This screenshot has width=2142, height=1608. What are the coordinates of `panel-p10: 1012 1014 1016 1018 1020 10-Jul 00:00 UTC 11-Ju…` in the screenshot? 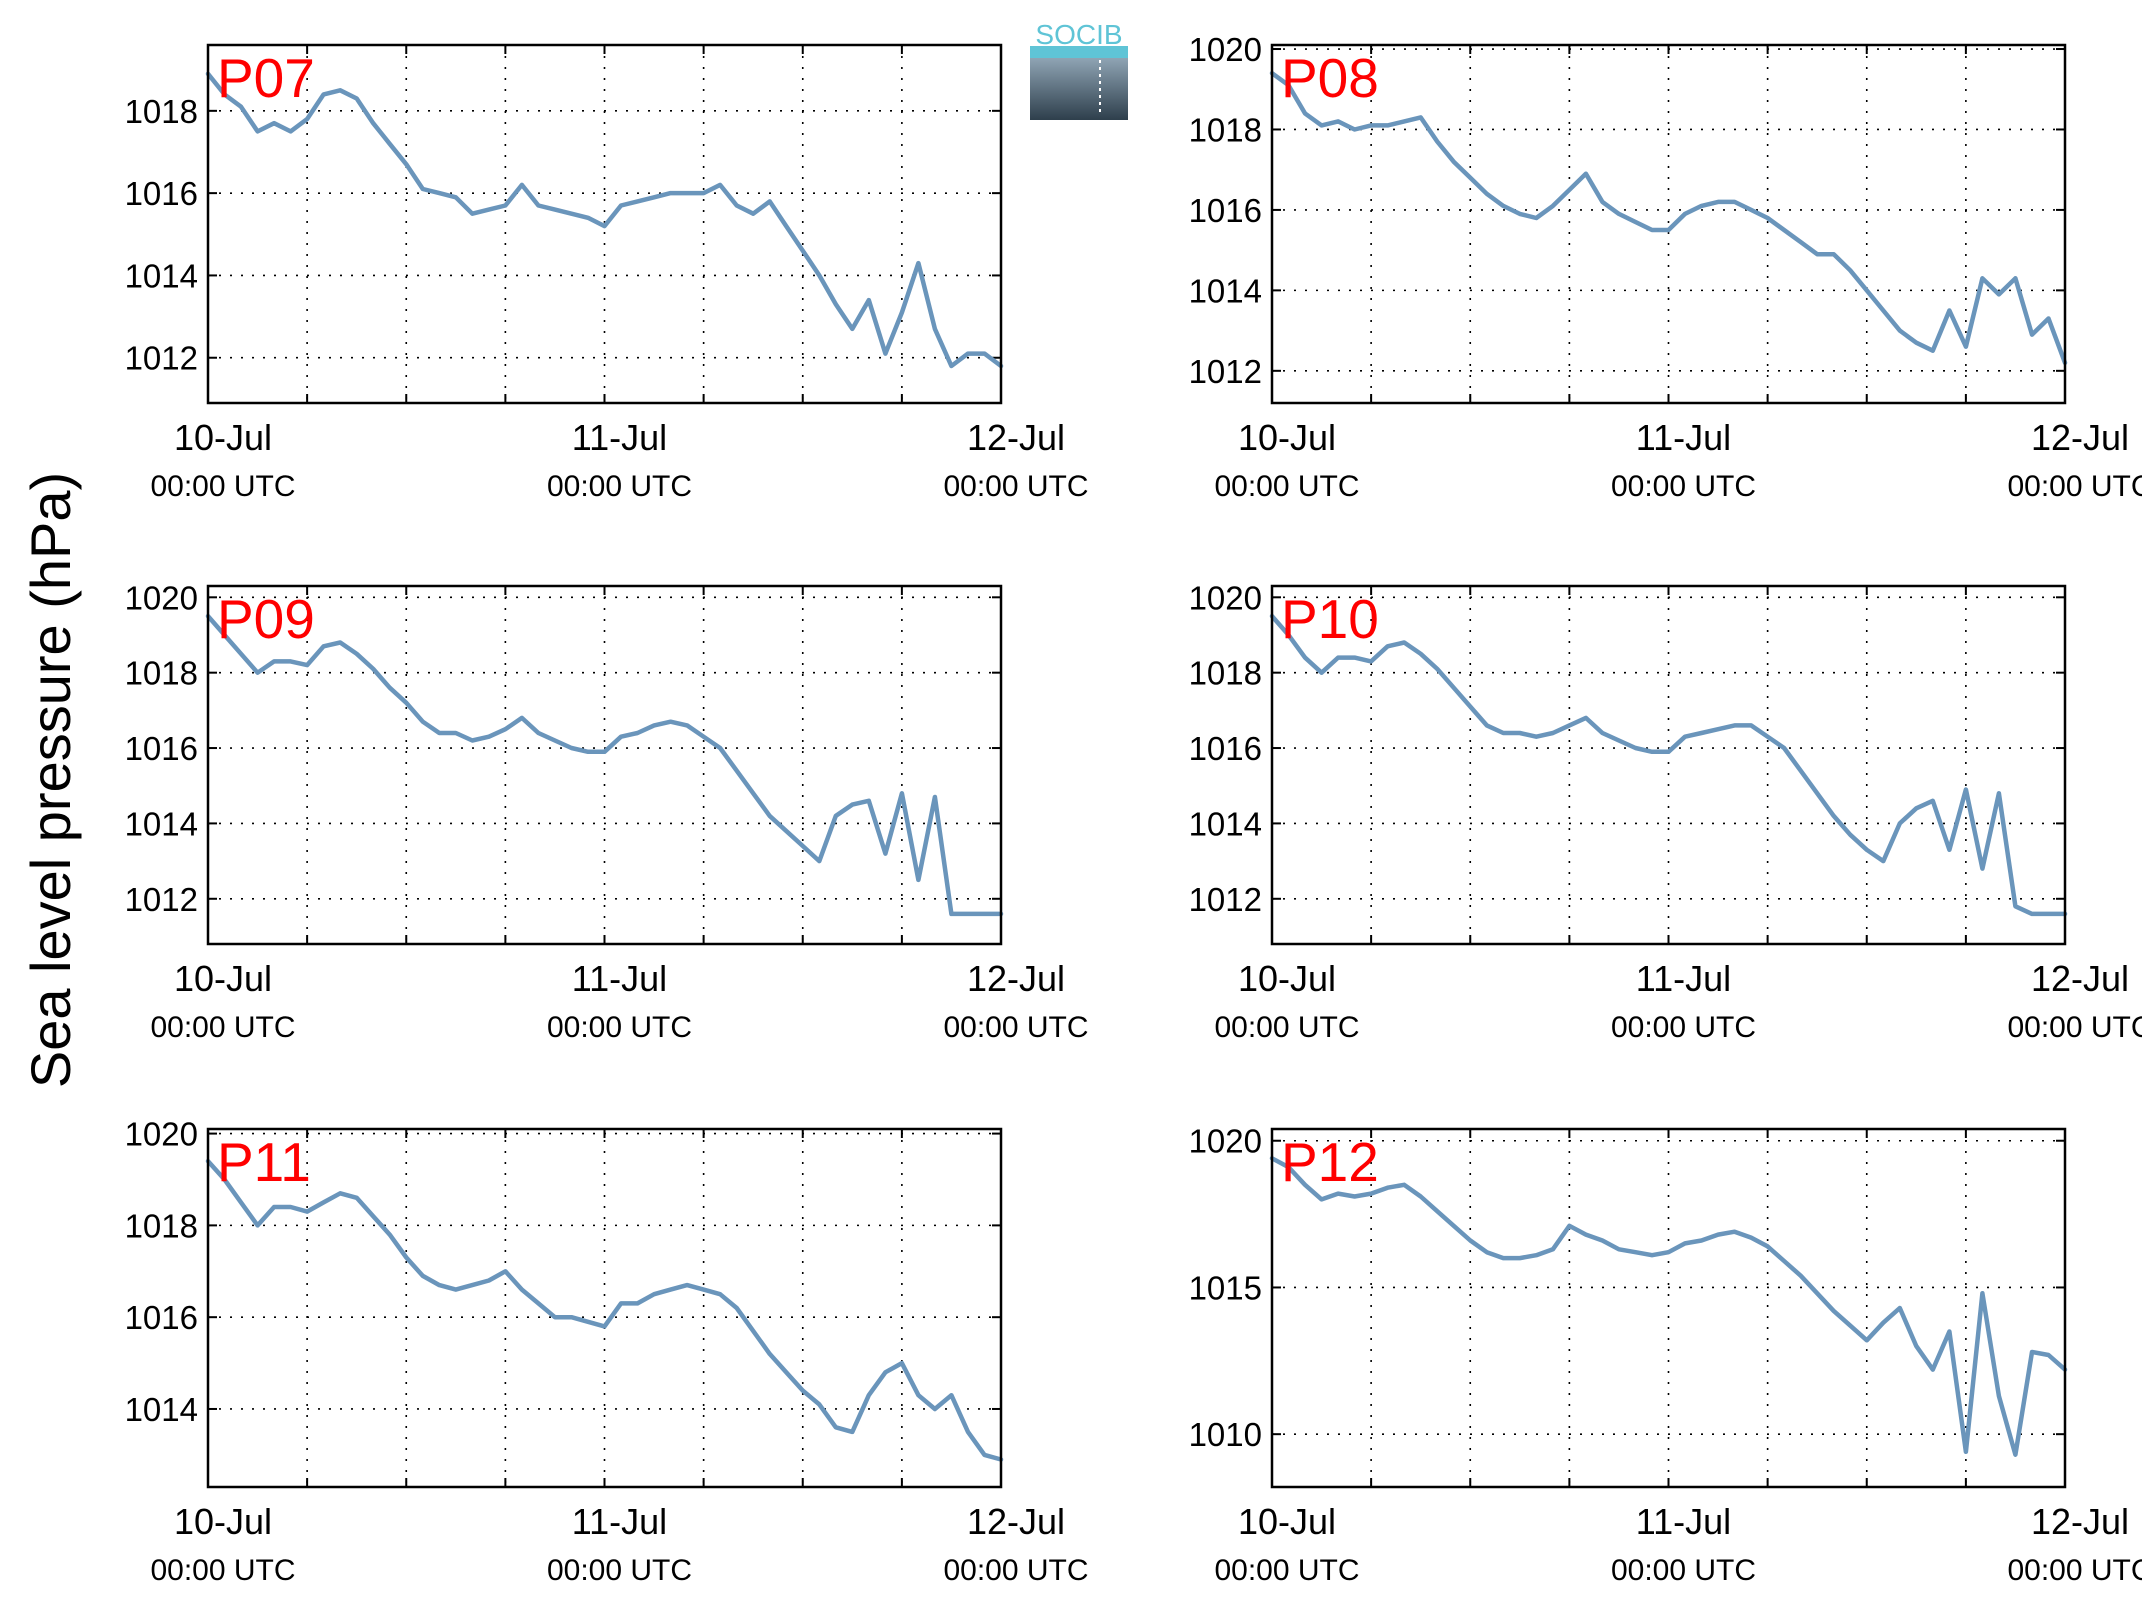 It's located at (1665, 811).